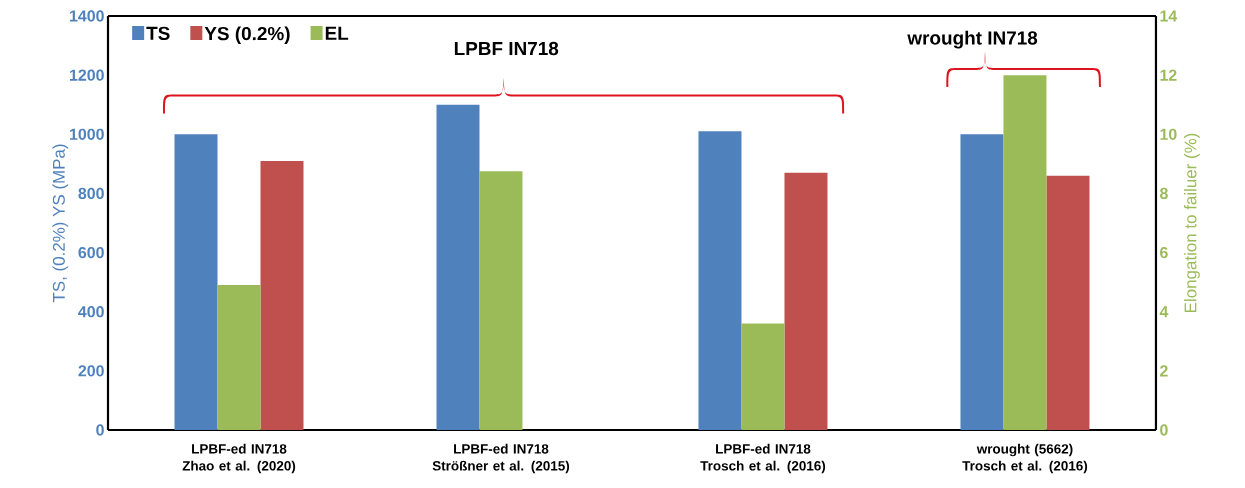 The image size is (1245, 488). Describe the element at coordinates (91, 193) in the screenshot. I see `y-tick-label: 800` at that location.